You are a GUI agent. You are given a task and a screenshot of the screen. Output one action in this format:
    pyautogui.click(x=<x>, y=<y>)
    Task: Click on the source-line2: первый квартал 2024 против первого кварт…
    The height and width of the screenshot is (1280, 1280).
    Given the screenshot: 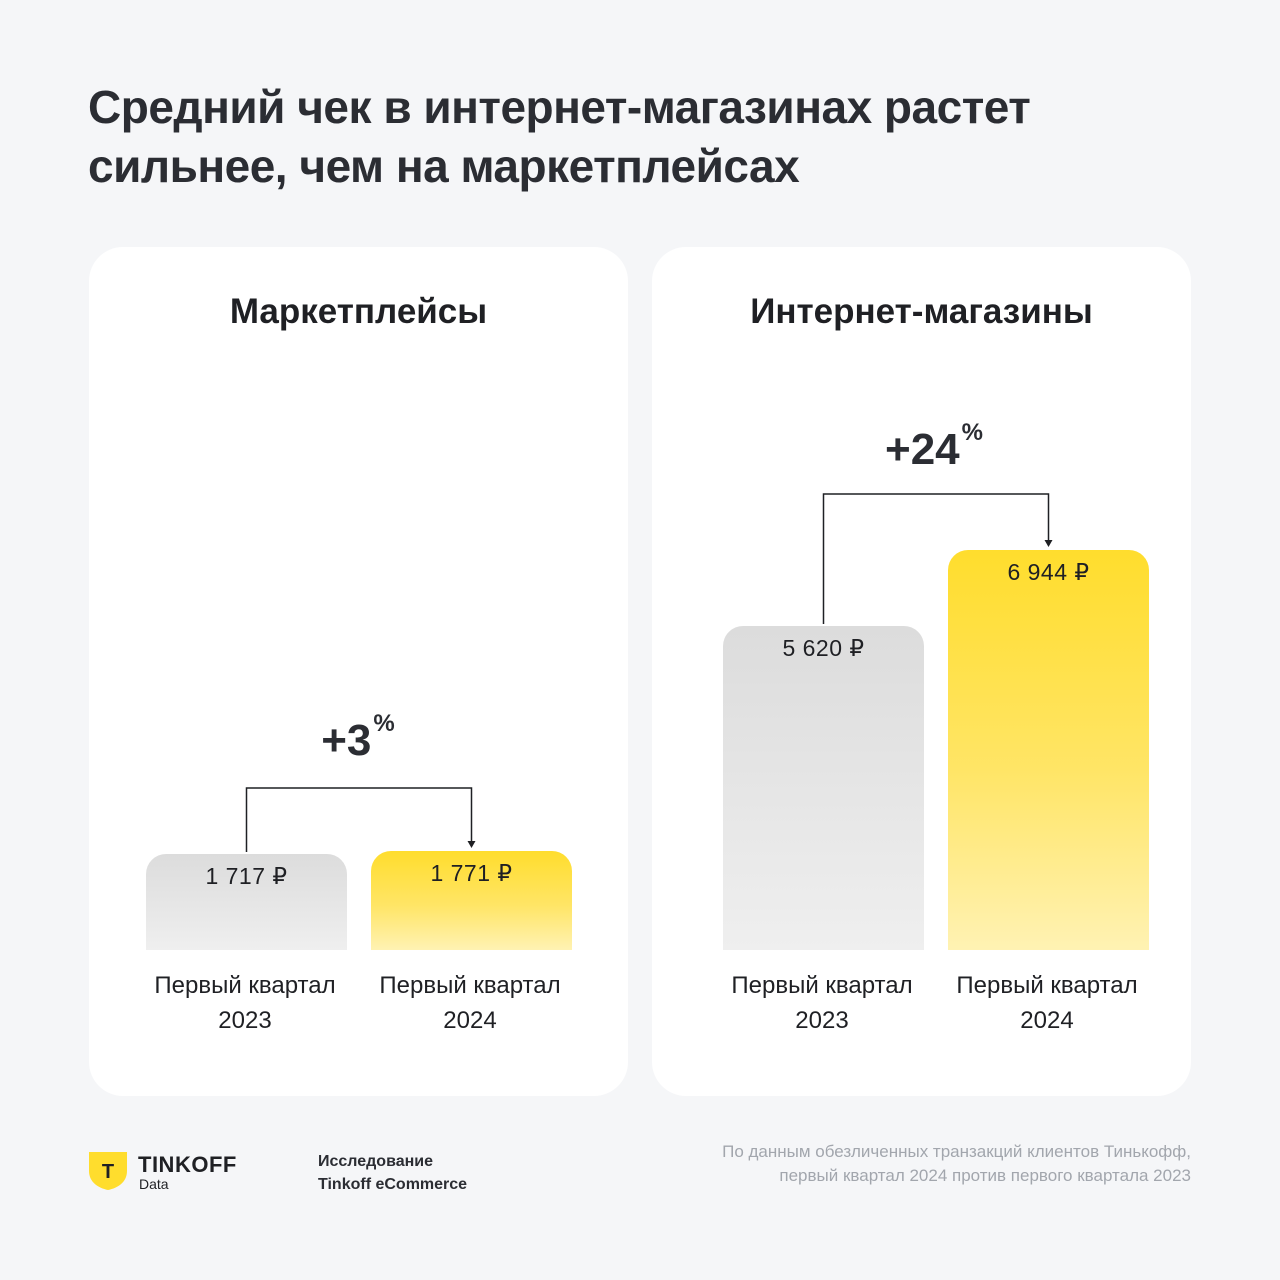 What is the action you would take?
    pyautogui.click(x=985, y=1175)
    